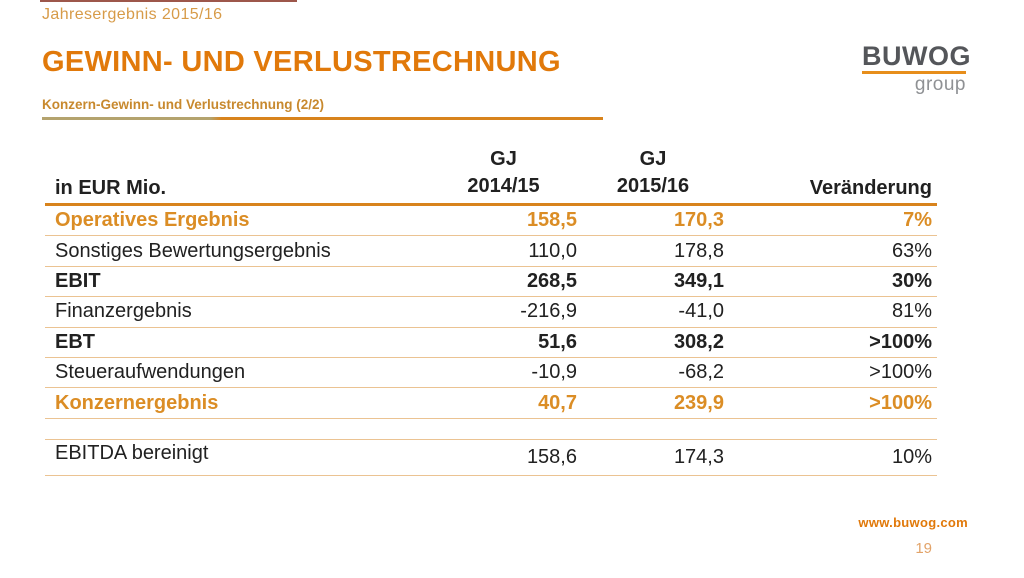  I want to click on col-header-gj-2014-15: GJ 2014/15, so click(506, 173).